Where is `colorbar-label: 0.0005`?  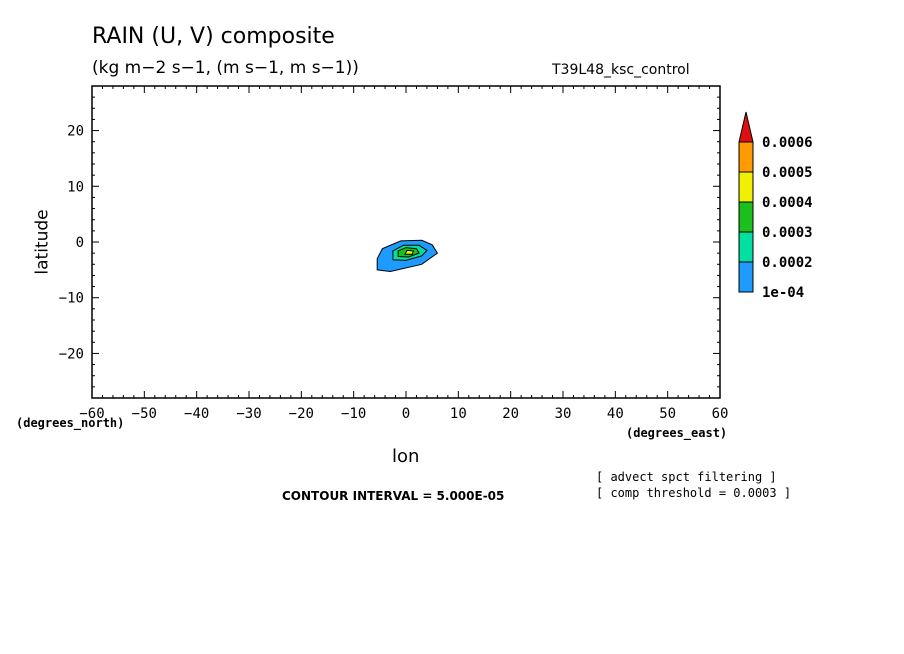
colorbar-label: 0.0005 is located at coordinates (787, 173).